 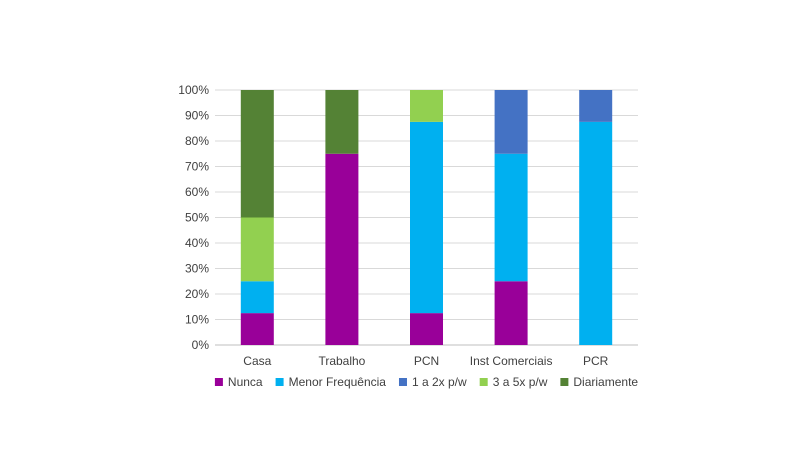 What do you see at coordinates (197, 141) in the screenshot?
I see `y-tick-label: 80%` at bounding box center [197, 141].